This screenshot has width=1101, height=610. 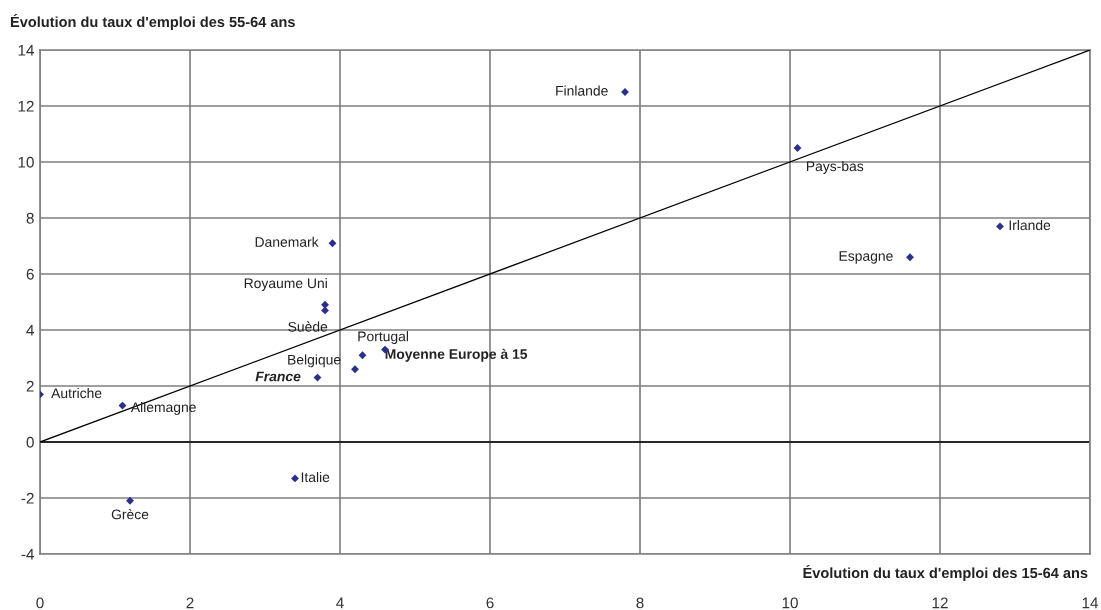 What do you see at coordinates (26, 106) in the screenshot?
I see `y-tick-label: 12` at bounding box center [26, 106].